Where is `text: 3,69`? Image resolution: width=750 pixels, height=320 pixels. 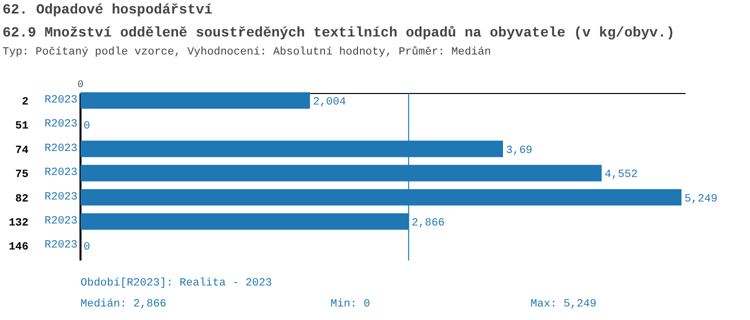
text: 3,69 is located at coordinates (519, 150).